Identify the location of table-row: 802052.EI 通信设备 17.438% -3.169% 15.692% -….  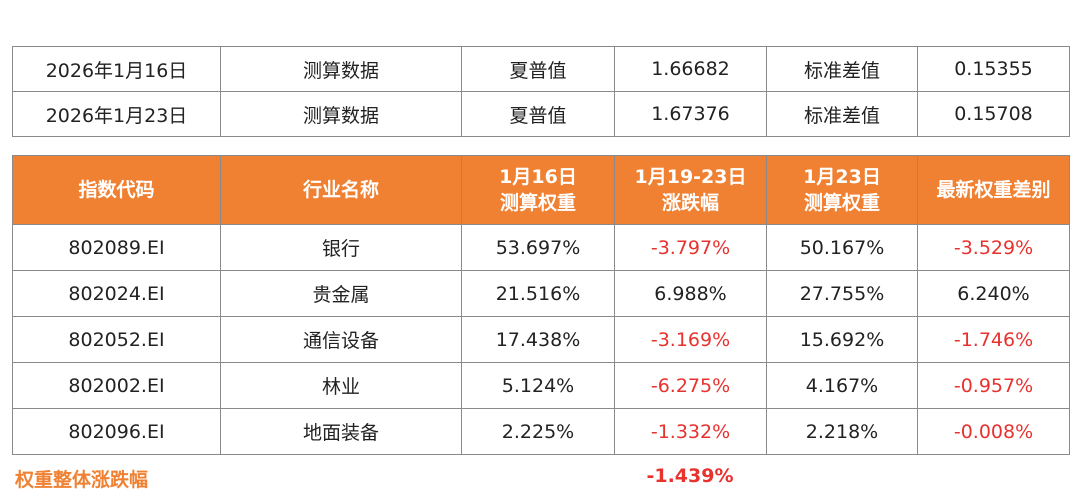
(541, 339).